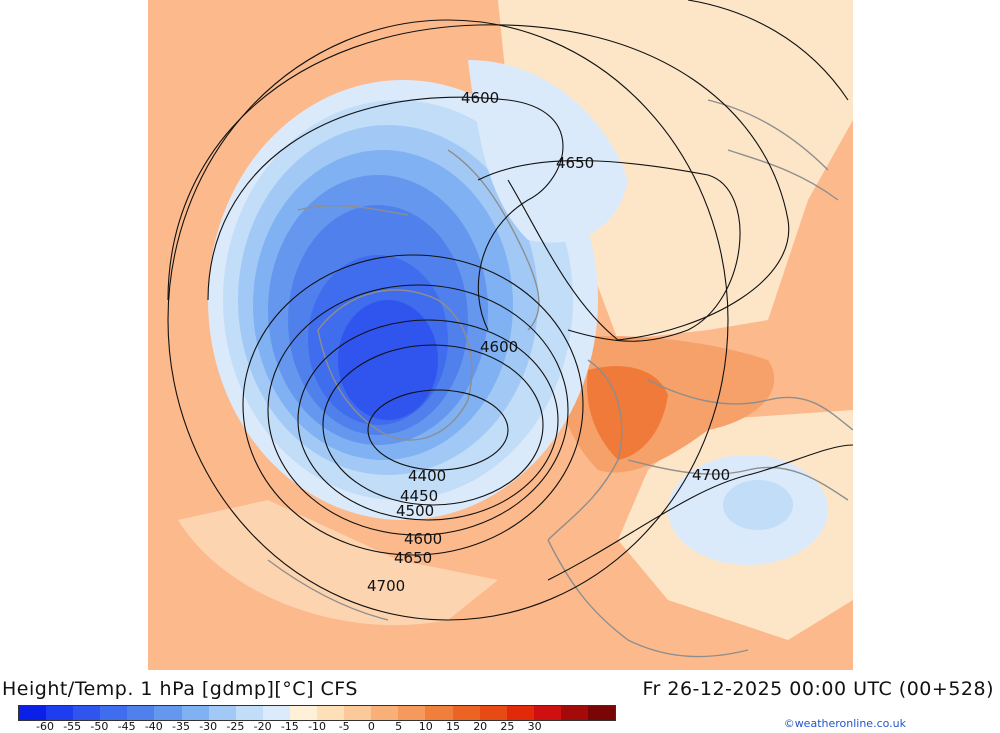 The height and width of the screenshot is (733, 1000). What do you see at coordinates (317, 726) in the screenshot?
I see `legend-tick-label: -10` at bounding box center [317, 726].